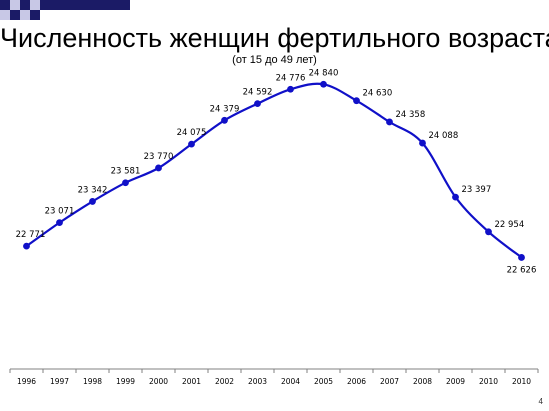 The width and height of the screenshot is (549, 411). What do you see at coordinates (125, 381) in the screenshot?
I see `x-tick-label: 1999` at bounding box center [125, 381].